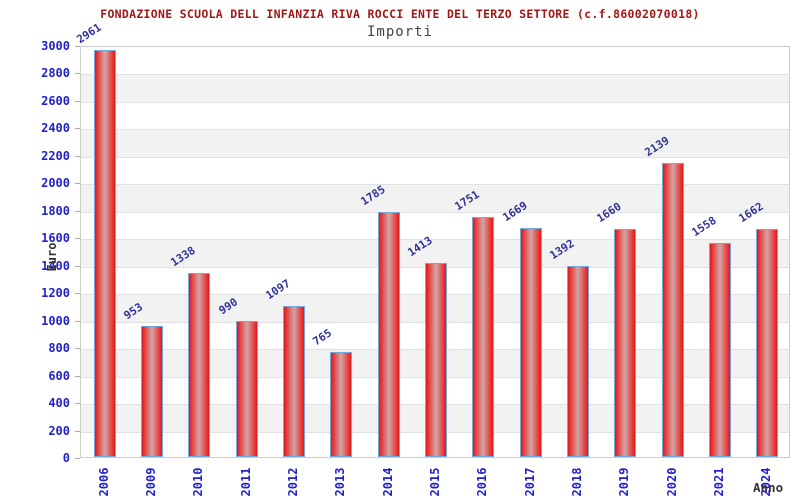 This screenshot has width=800, height=500. Describe the element at coordinates (55, 100) in the screenshot. I see `y-tick-label: 2600` at that location.